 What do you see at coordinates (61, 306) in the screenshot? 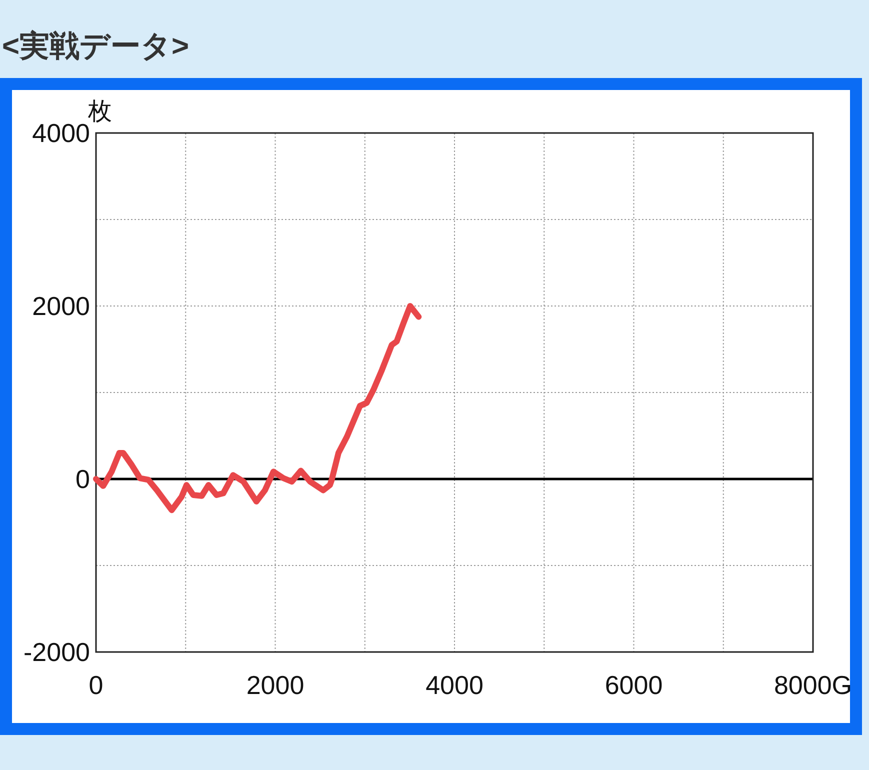
I see `y-tick-label: 2000` at bounding box center [61, 306].